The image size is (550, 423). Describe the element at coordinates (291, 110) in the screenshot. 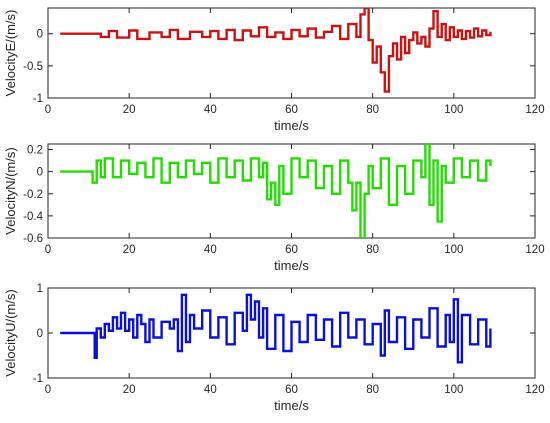

I see `x-tick-label-east: 60` at that location.